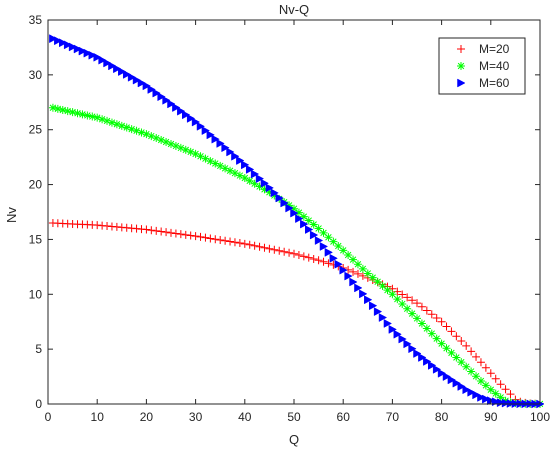 This screenshot has width=550, height=455. Describe the element at coordinates (38, 349) in the screenshot. I see `y-tick-label: 5` at that location.